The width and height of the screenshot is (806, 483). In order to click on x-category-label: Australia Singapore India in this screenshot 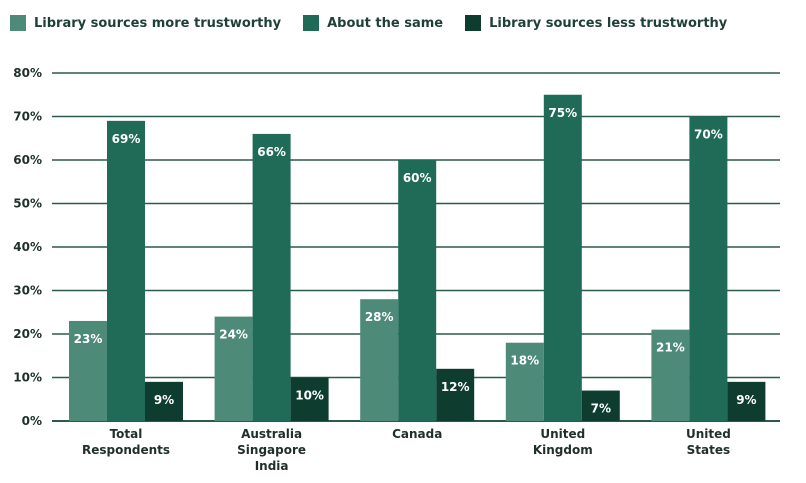, I will do `click(271, 450)`.